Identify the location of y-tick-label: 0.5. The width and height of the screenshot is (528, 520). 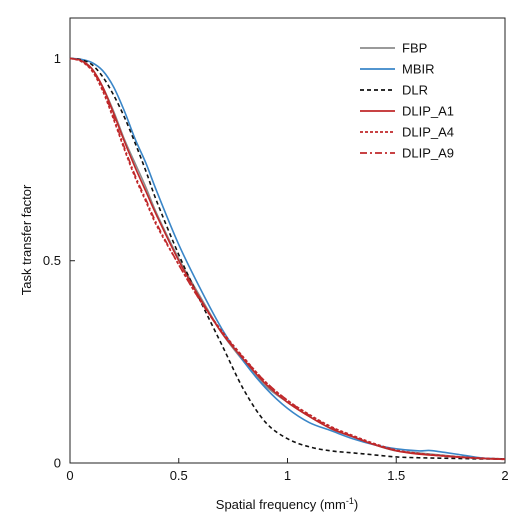
(52, 260).